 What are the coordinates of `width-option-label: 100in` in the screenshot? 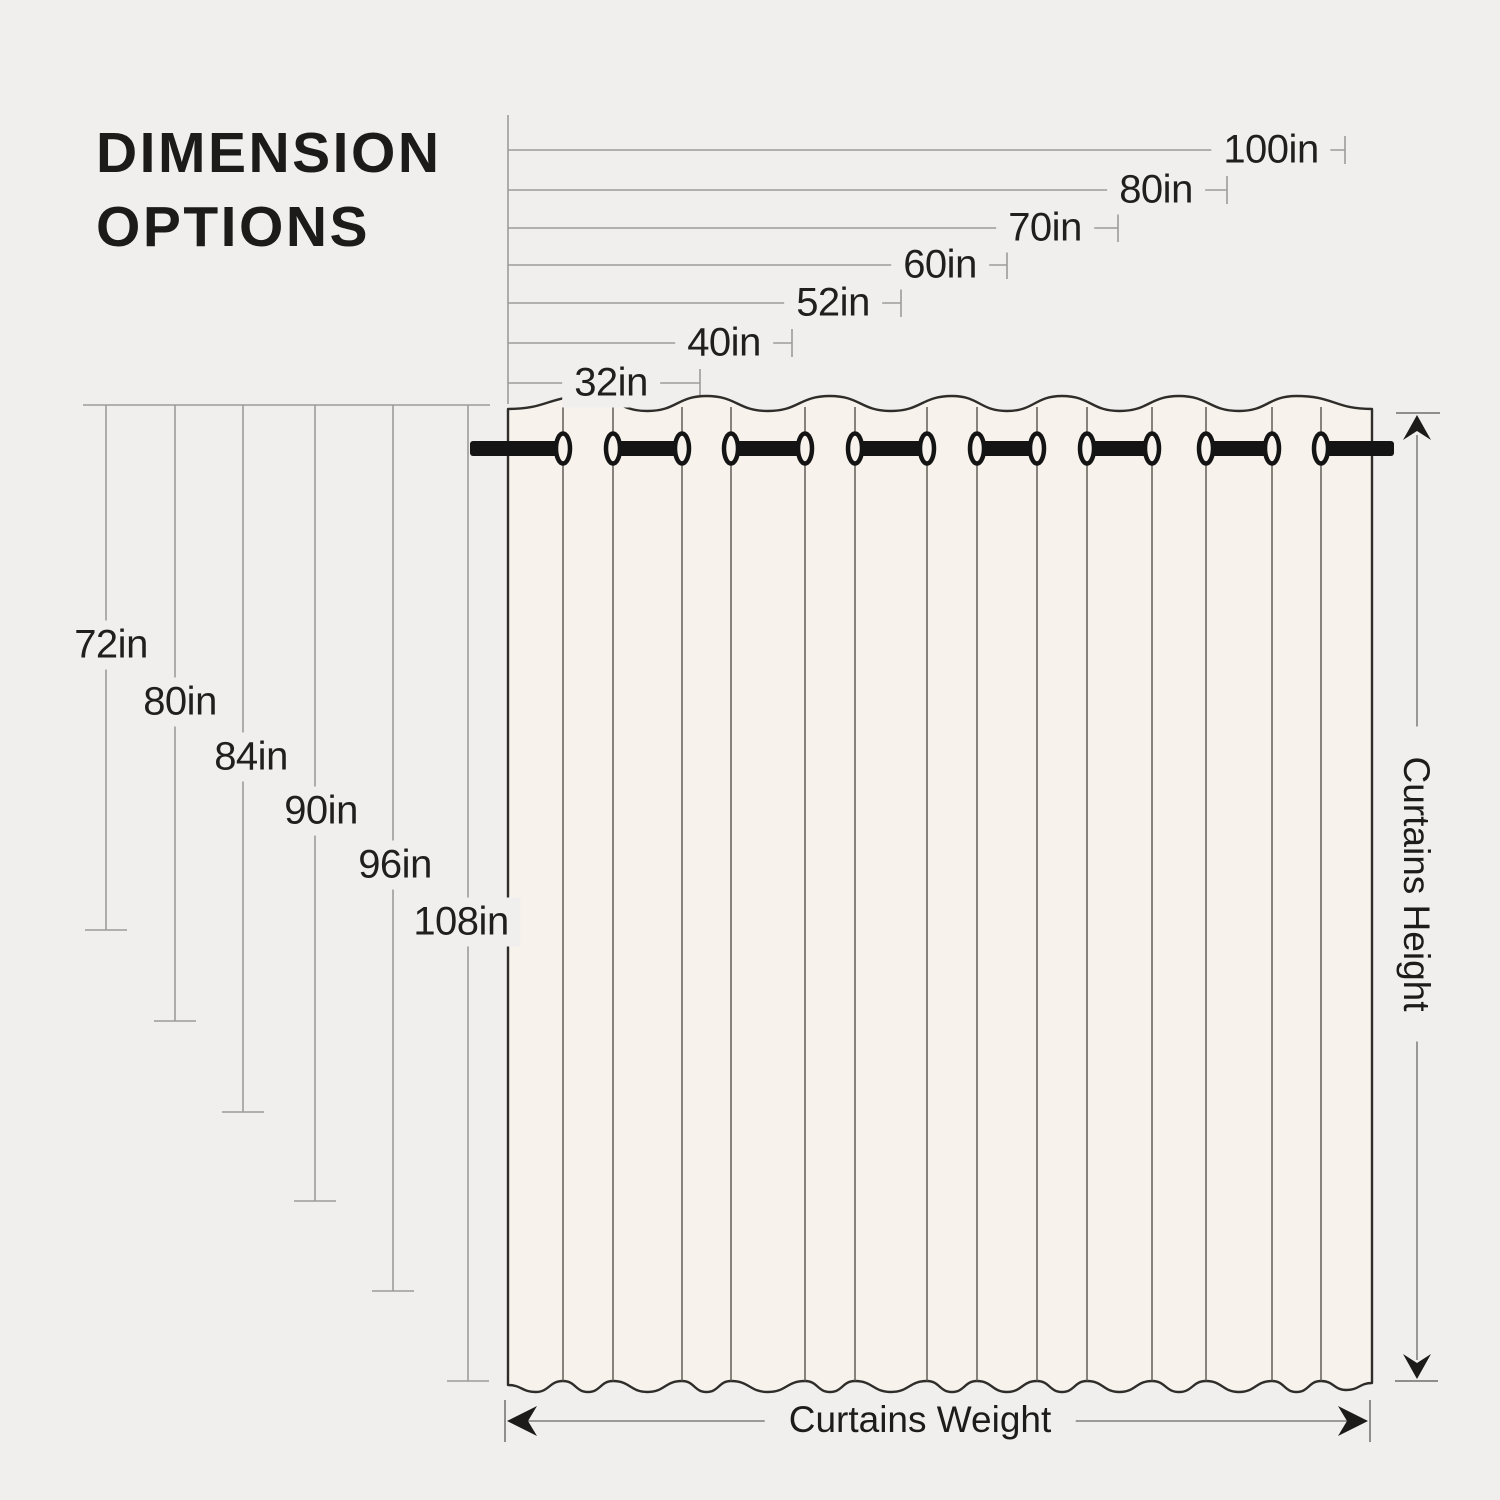 It's located at (1271, 150).